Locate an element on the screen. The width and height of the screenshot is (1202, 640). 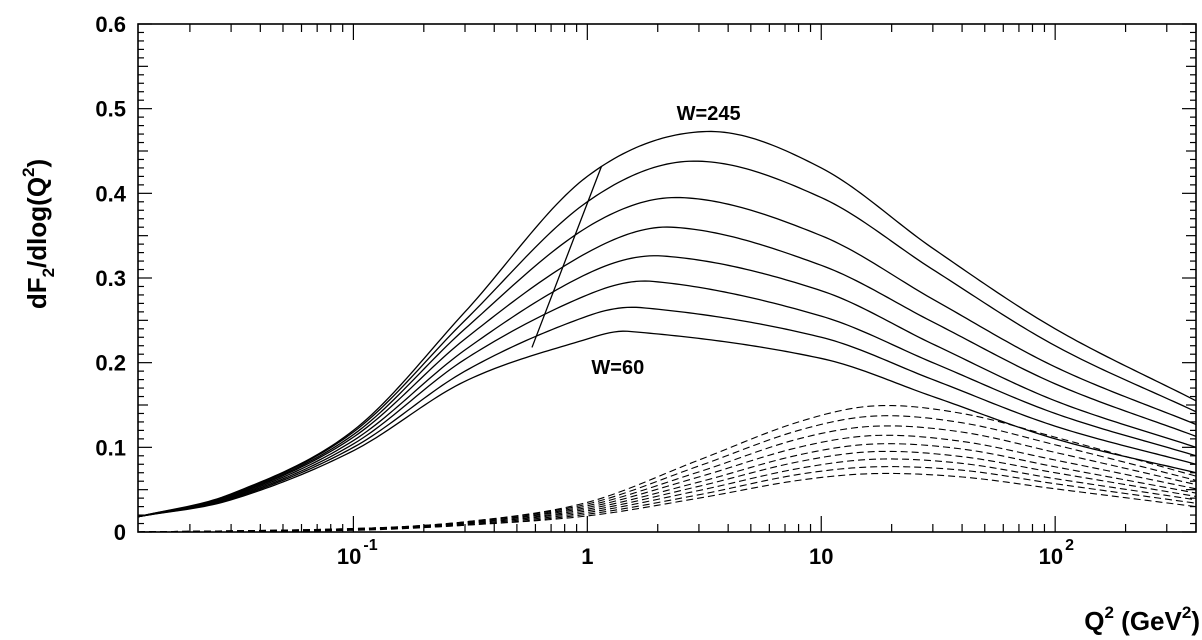
cut-line is located at coordinates (567, 257).